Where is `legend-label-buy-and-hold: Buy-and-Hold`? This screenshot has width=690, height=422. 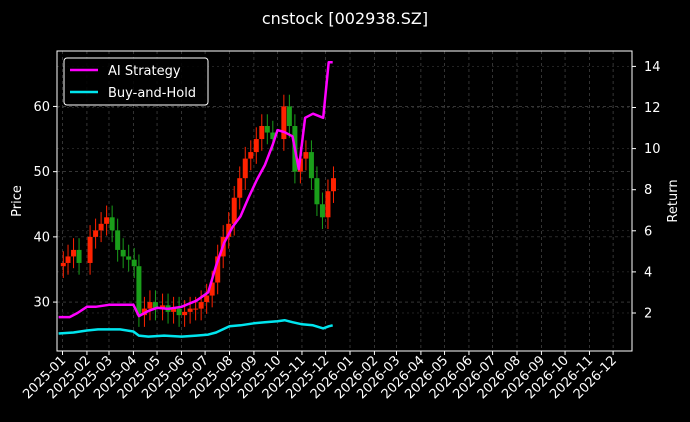 legend-label-buy-and-hold: Buy-and-Hold is located at coordinates (152, 93).